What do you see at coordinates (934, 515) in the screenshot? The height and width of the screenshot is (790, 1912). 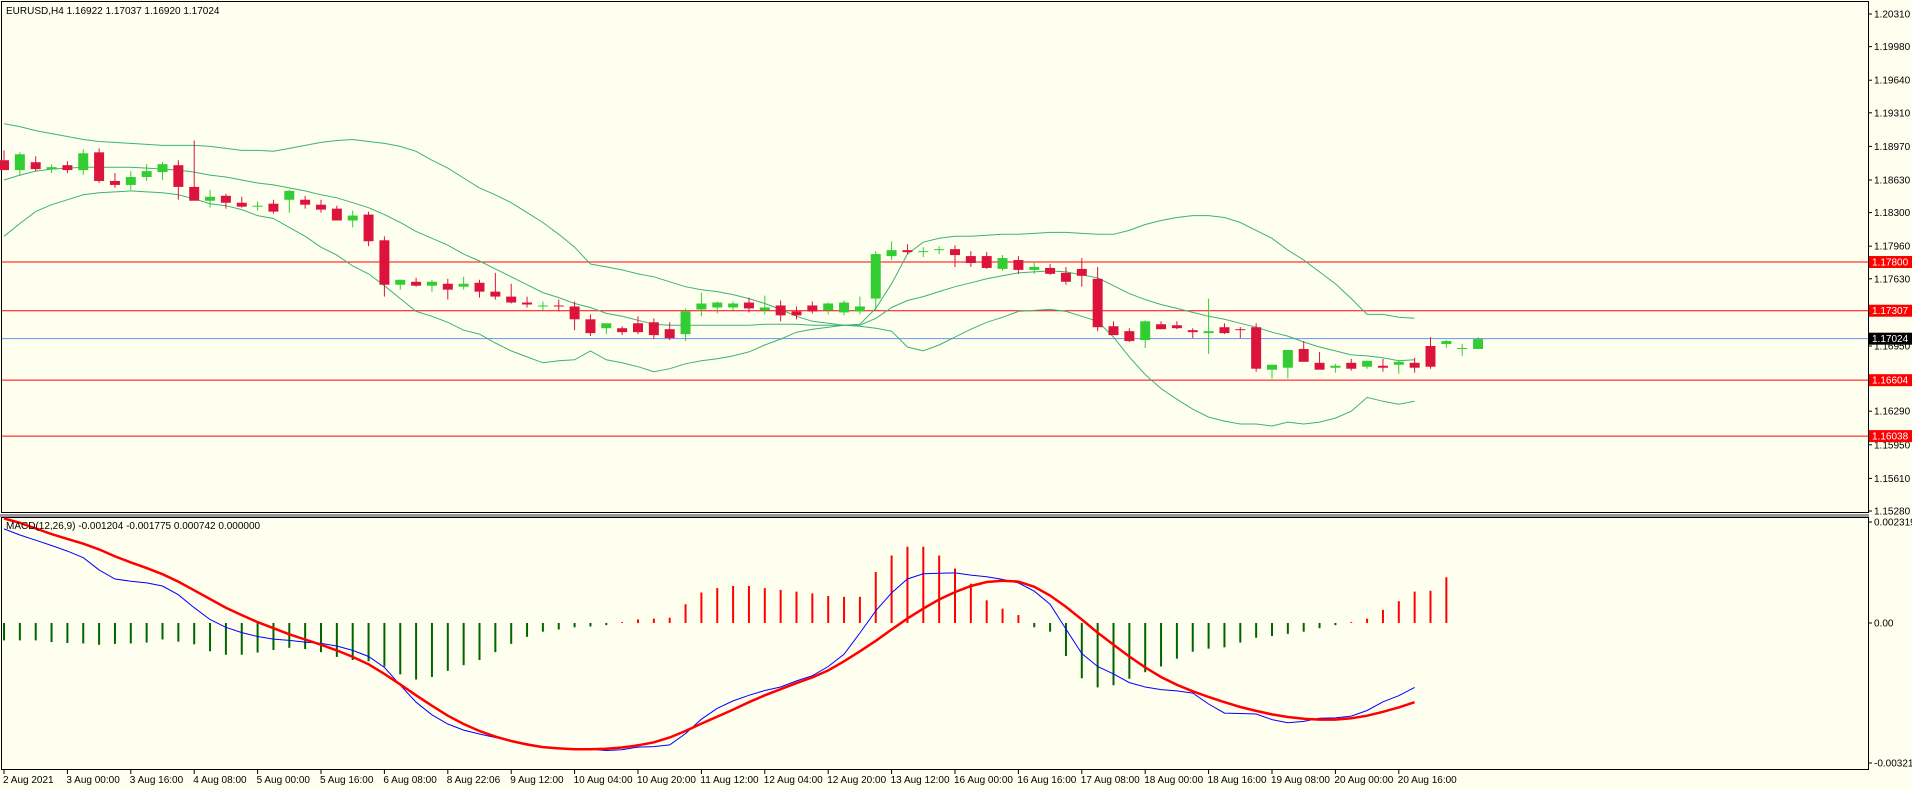 I see `pane-separator` at bounding box center [934, 515].